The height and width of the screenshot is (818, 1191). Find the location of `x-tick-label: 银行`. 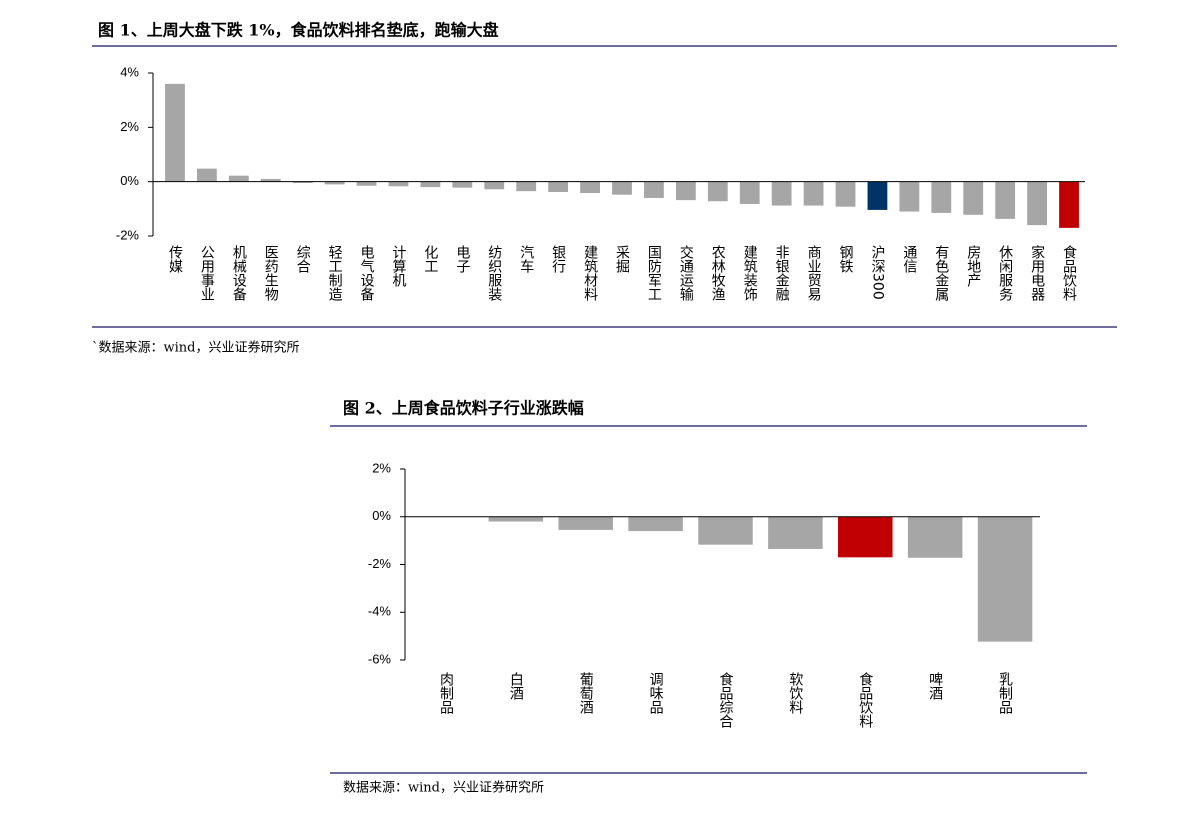

x-tick-label: 银行 is located at coordinates (558, 259).